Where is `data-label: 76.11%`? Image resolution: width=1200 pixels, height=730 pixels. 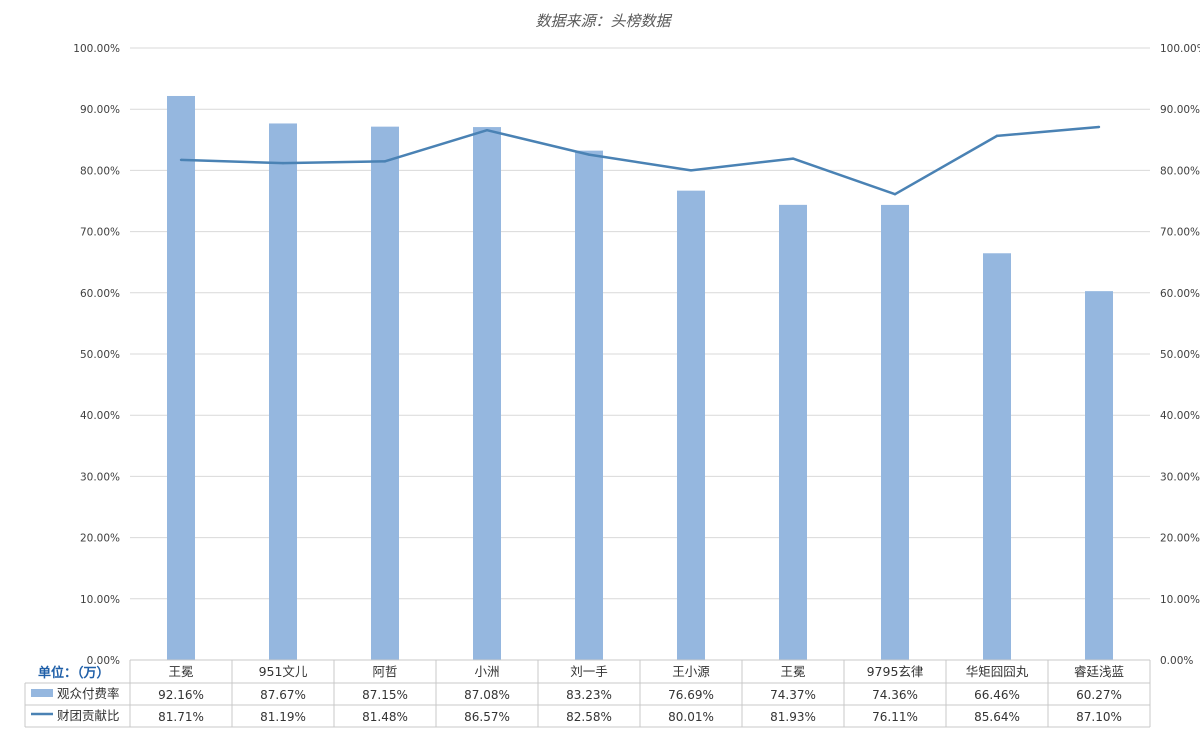
data-label: 76.11% is located at coordinates (895, 717).